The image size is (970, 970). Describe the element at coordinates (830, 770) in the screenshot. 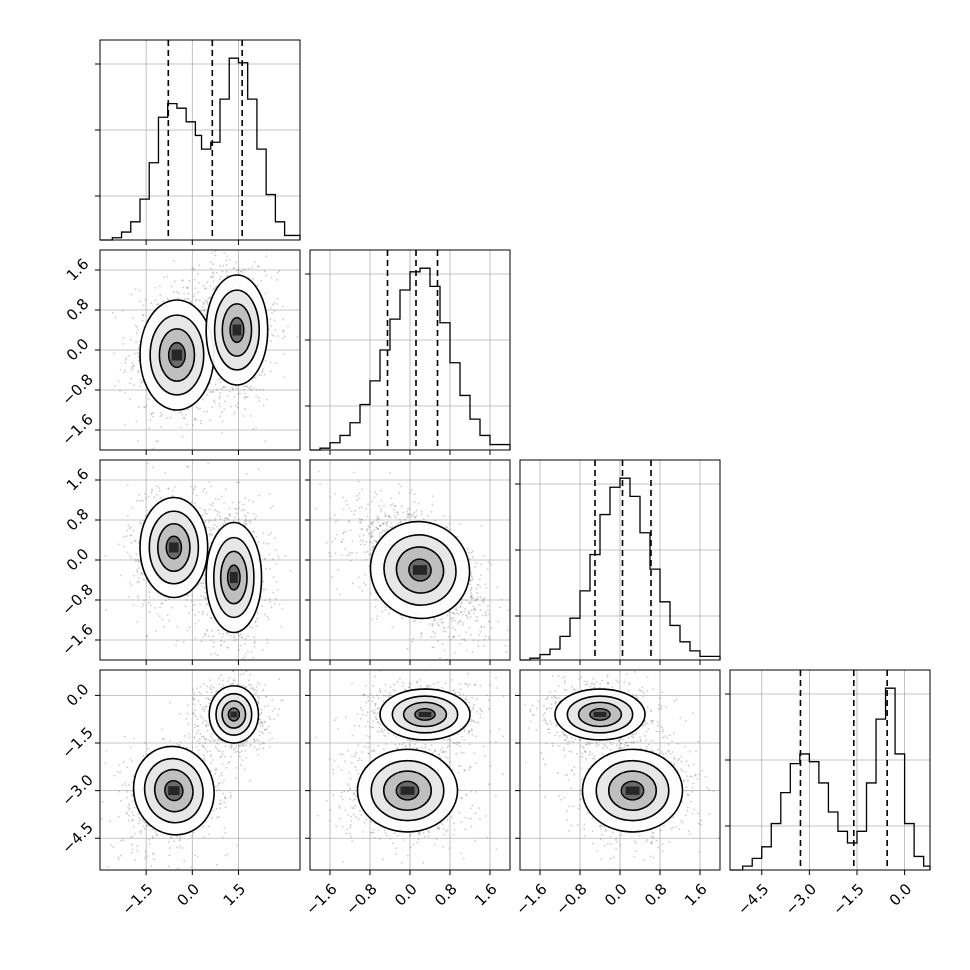

I see `panel-frame` at that location.